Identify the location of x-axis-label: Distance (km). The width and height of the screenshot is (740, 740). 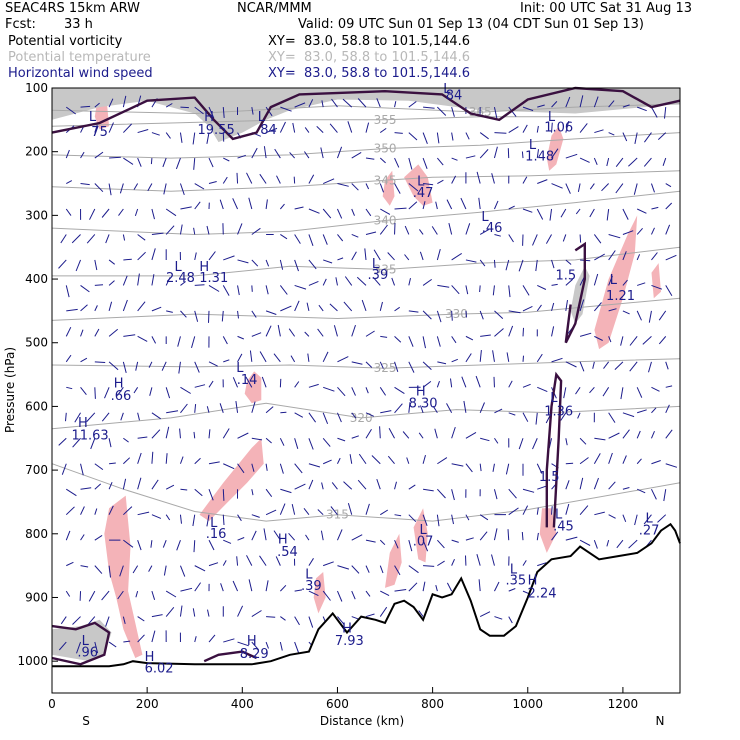
(362, 721).